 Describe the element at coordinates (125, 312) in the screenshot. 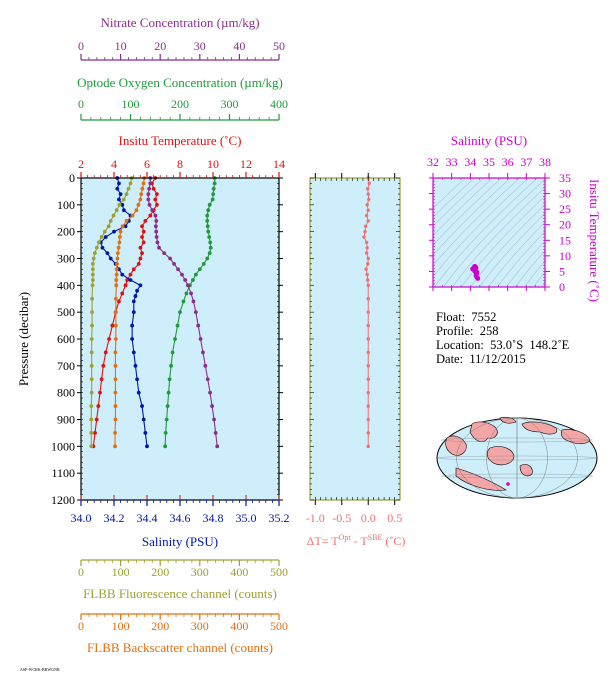

I see `temperature-profile-line` at that location.